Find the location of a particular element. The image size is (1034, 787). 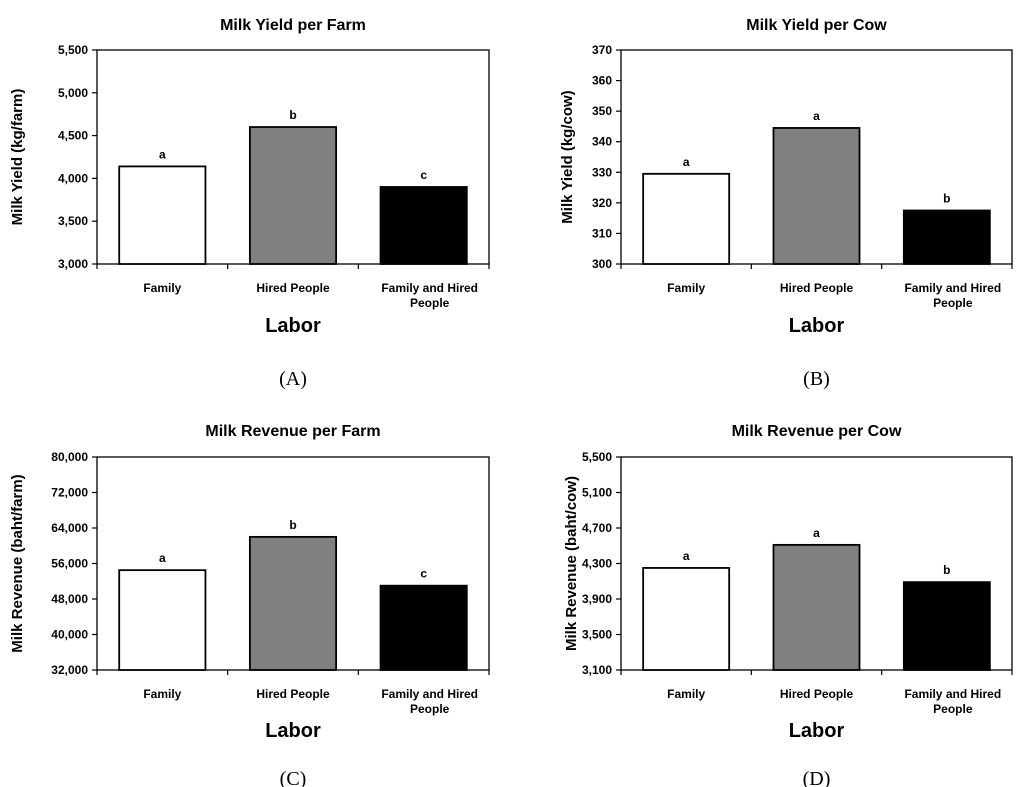

y-tick-label: 4,500 is located at coordinates (73, 136).